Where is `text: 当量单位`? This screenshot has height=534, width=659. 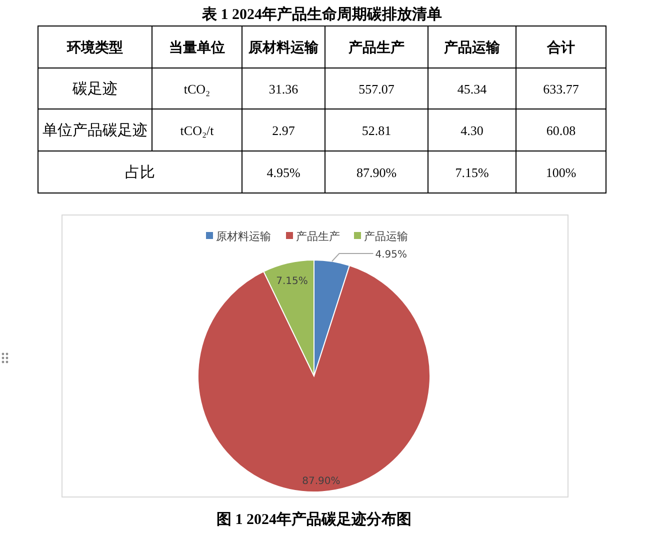 text: 当量单位 is located at coordinates (197, 48).